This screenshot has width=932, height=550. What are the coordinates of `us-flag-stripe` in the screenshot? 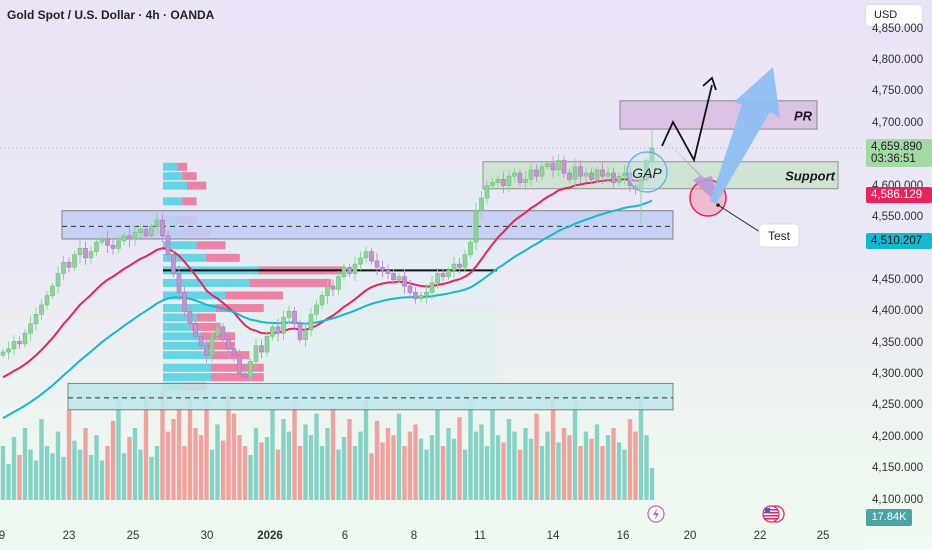 It's located at (771, 513).